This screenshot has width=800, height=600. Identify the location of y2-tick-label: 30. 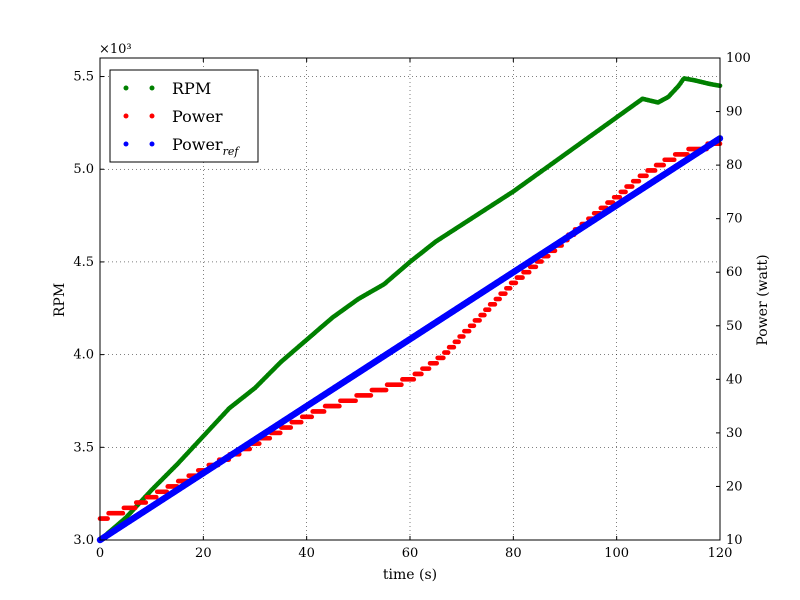
(734, 433).